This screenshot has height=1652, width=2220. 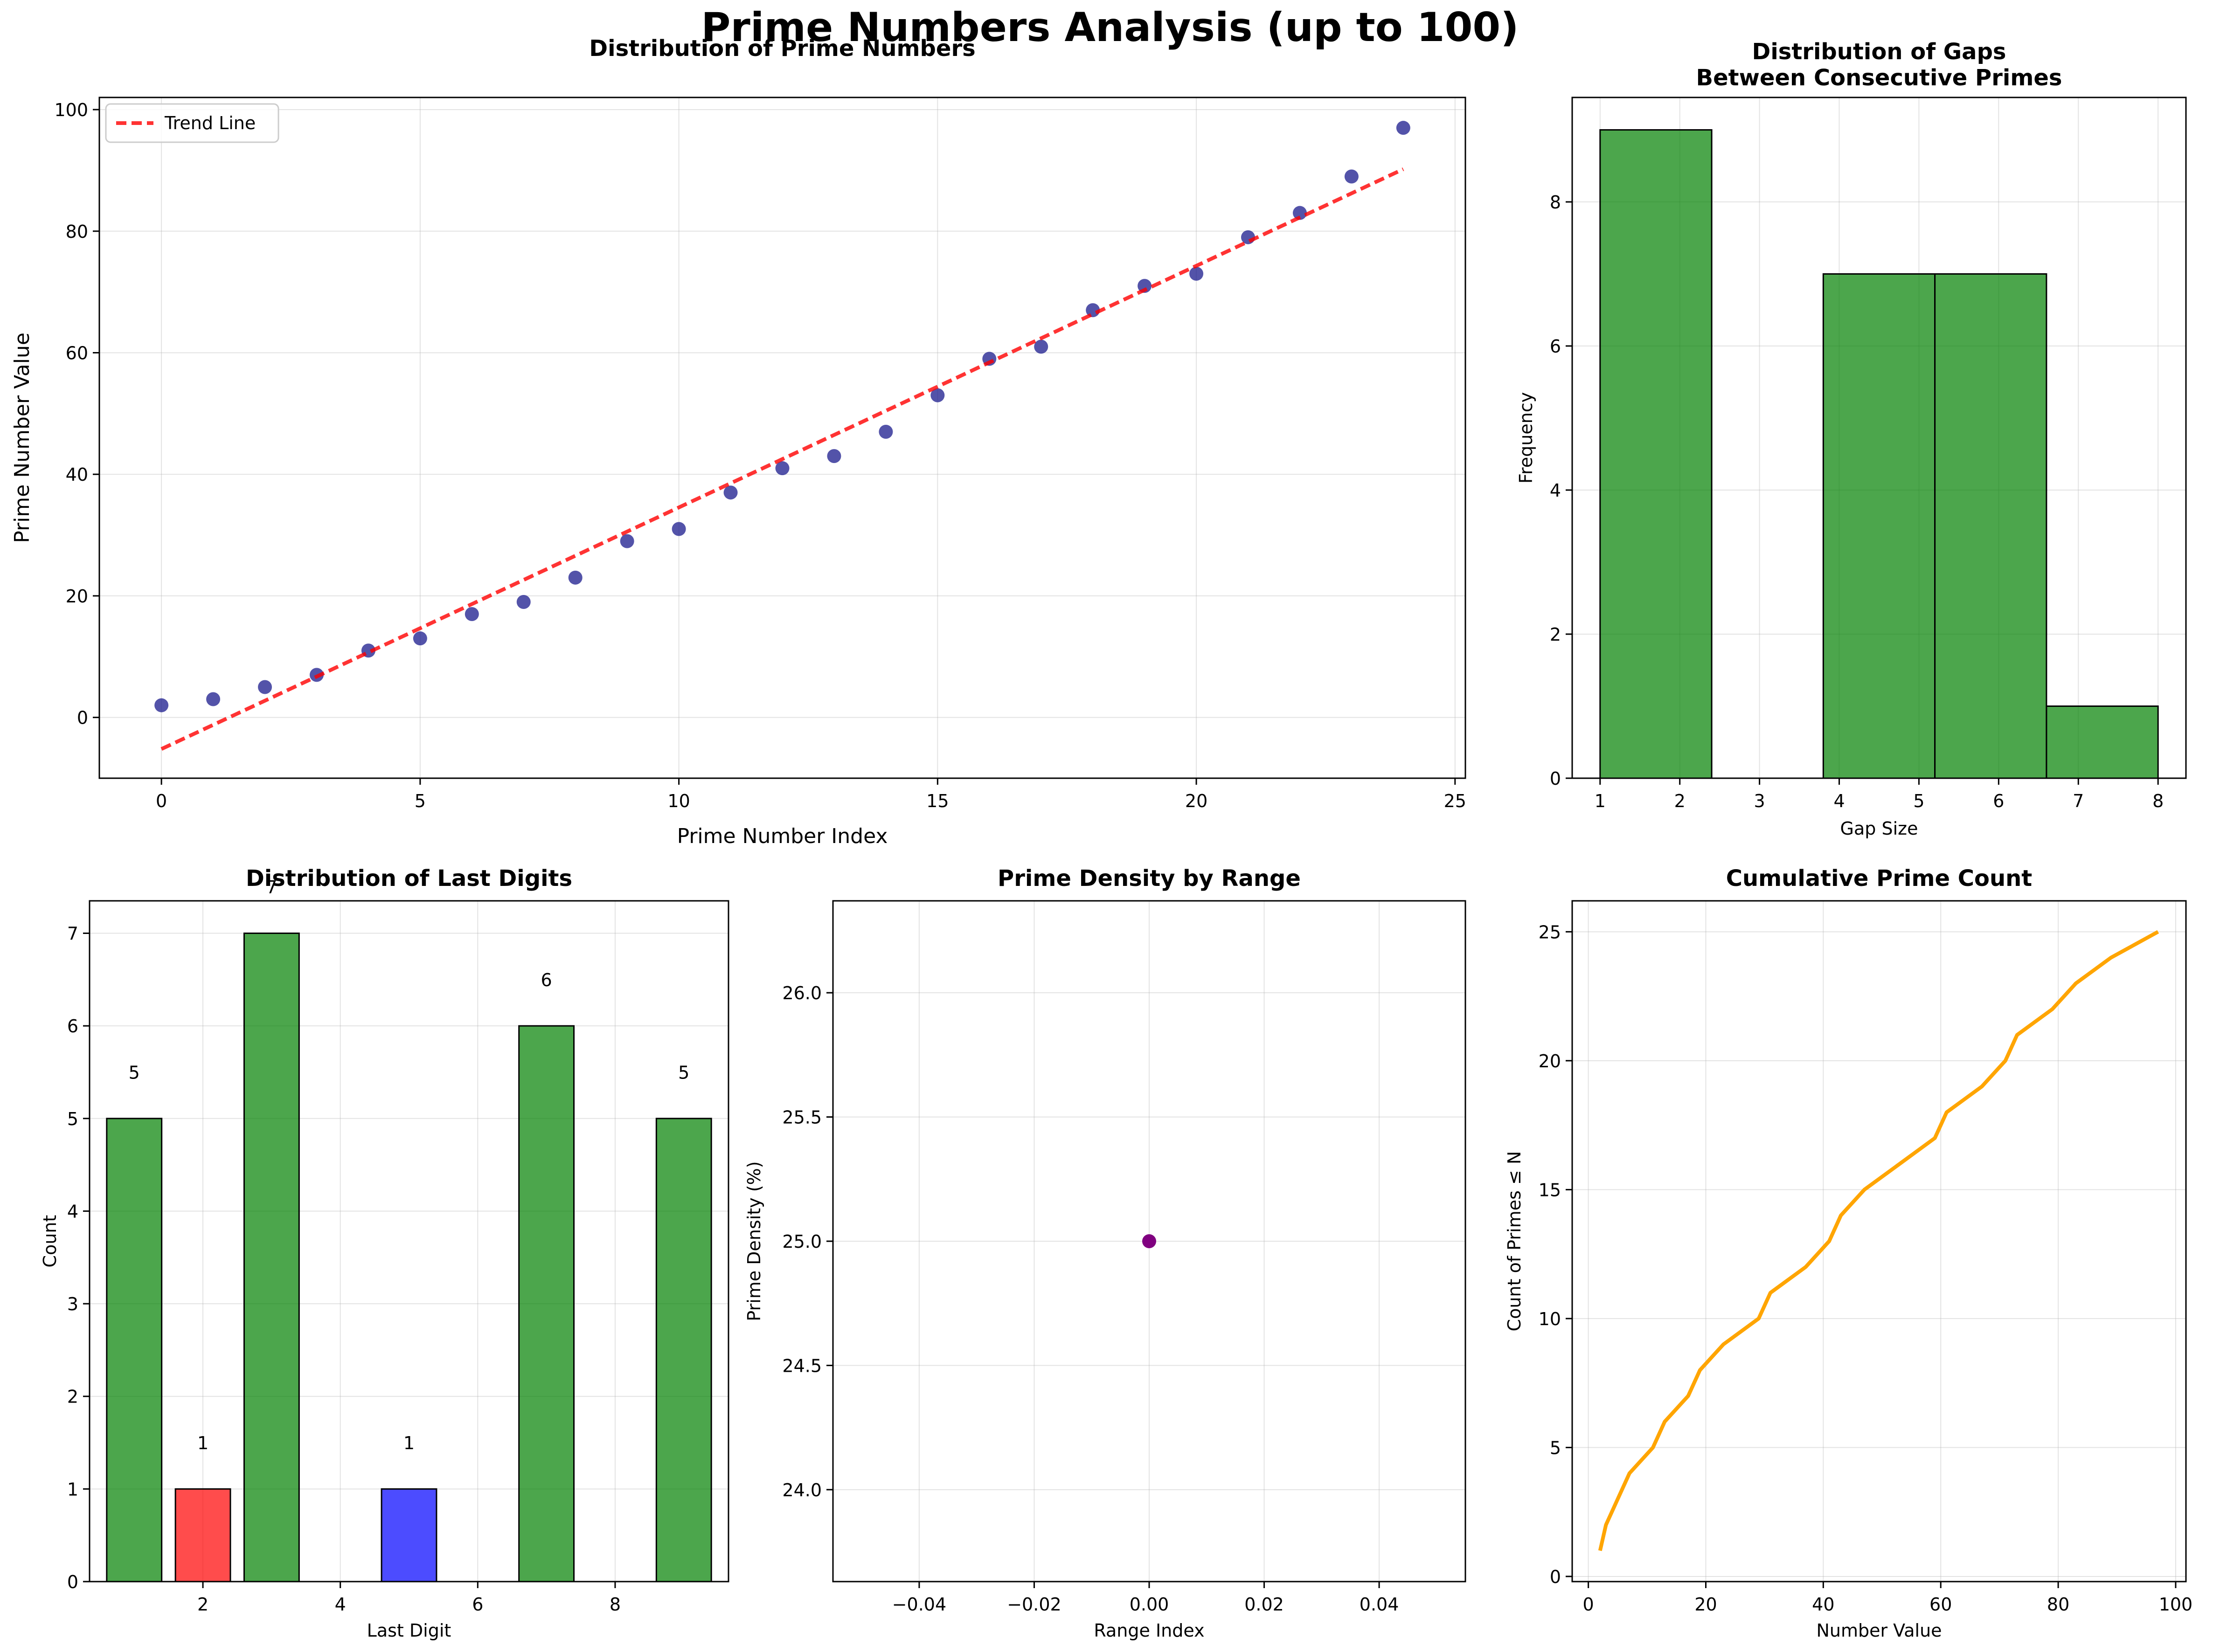 What do you see at coordinates (72, 1489) in the screenshot?
I see `y-tick-label: 1` at bounding box center [72, 1489].